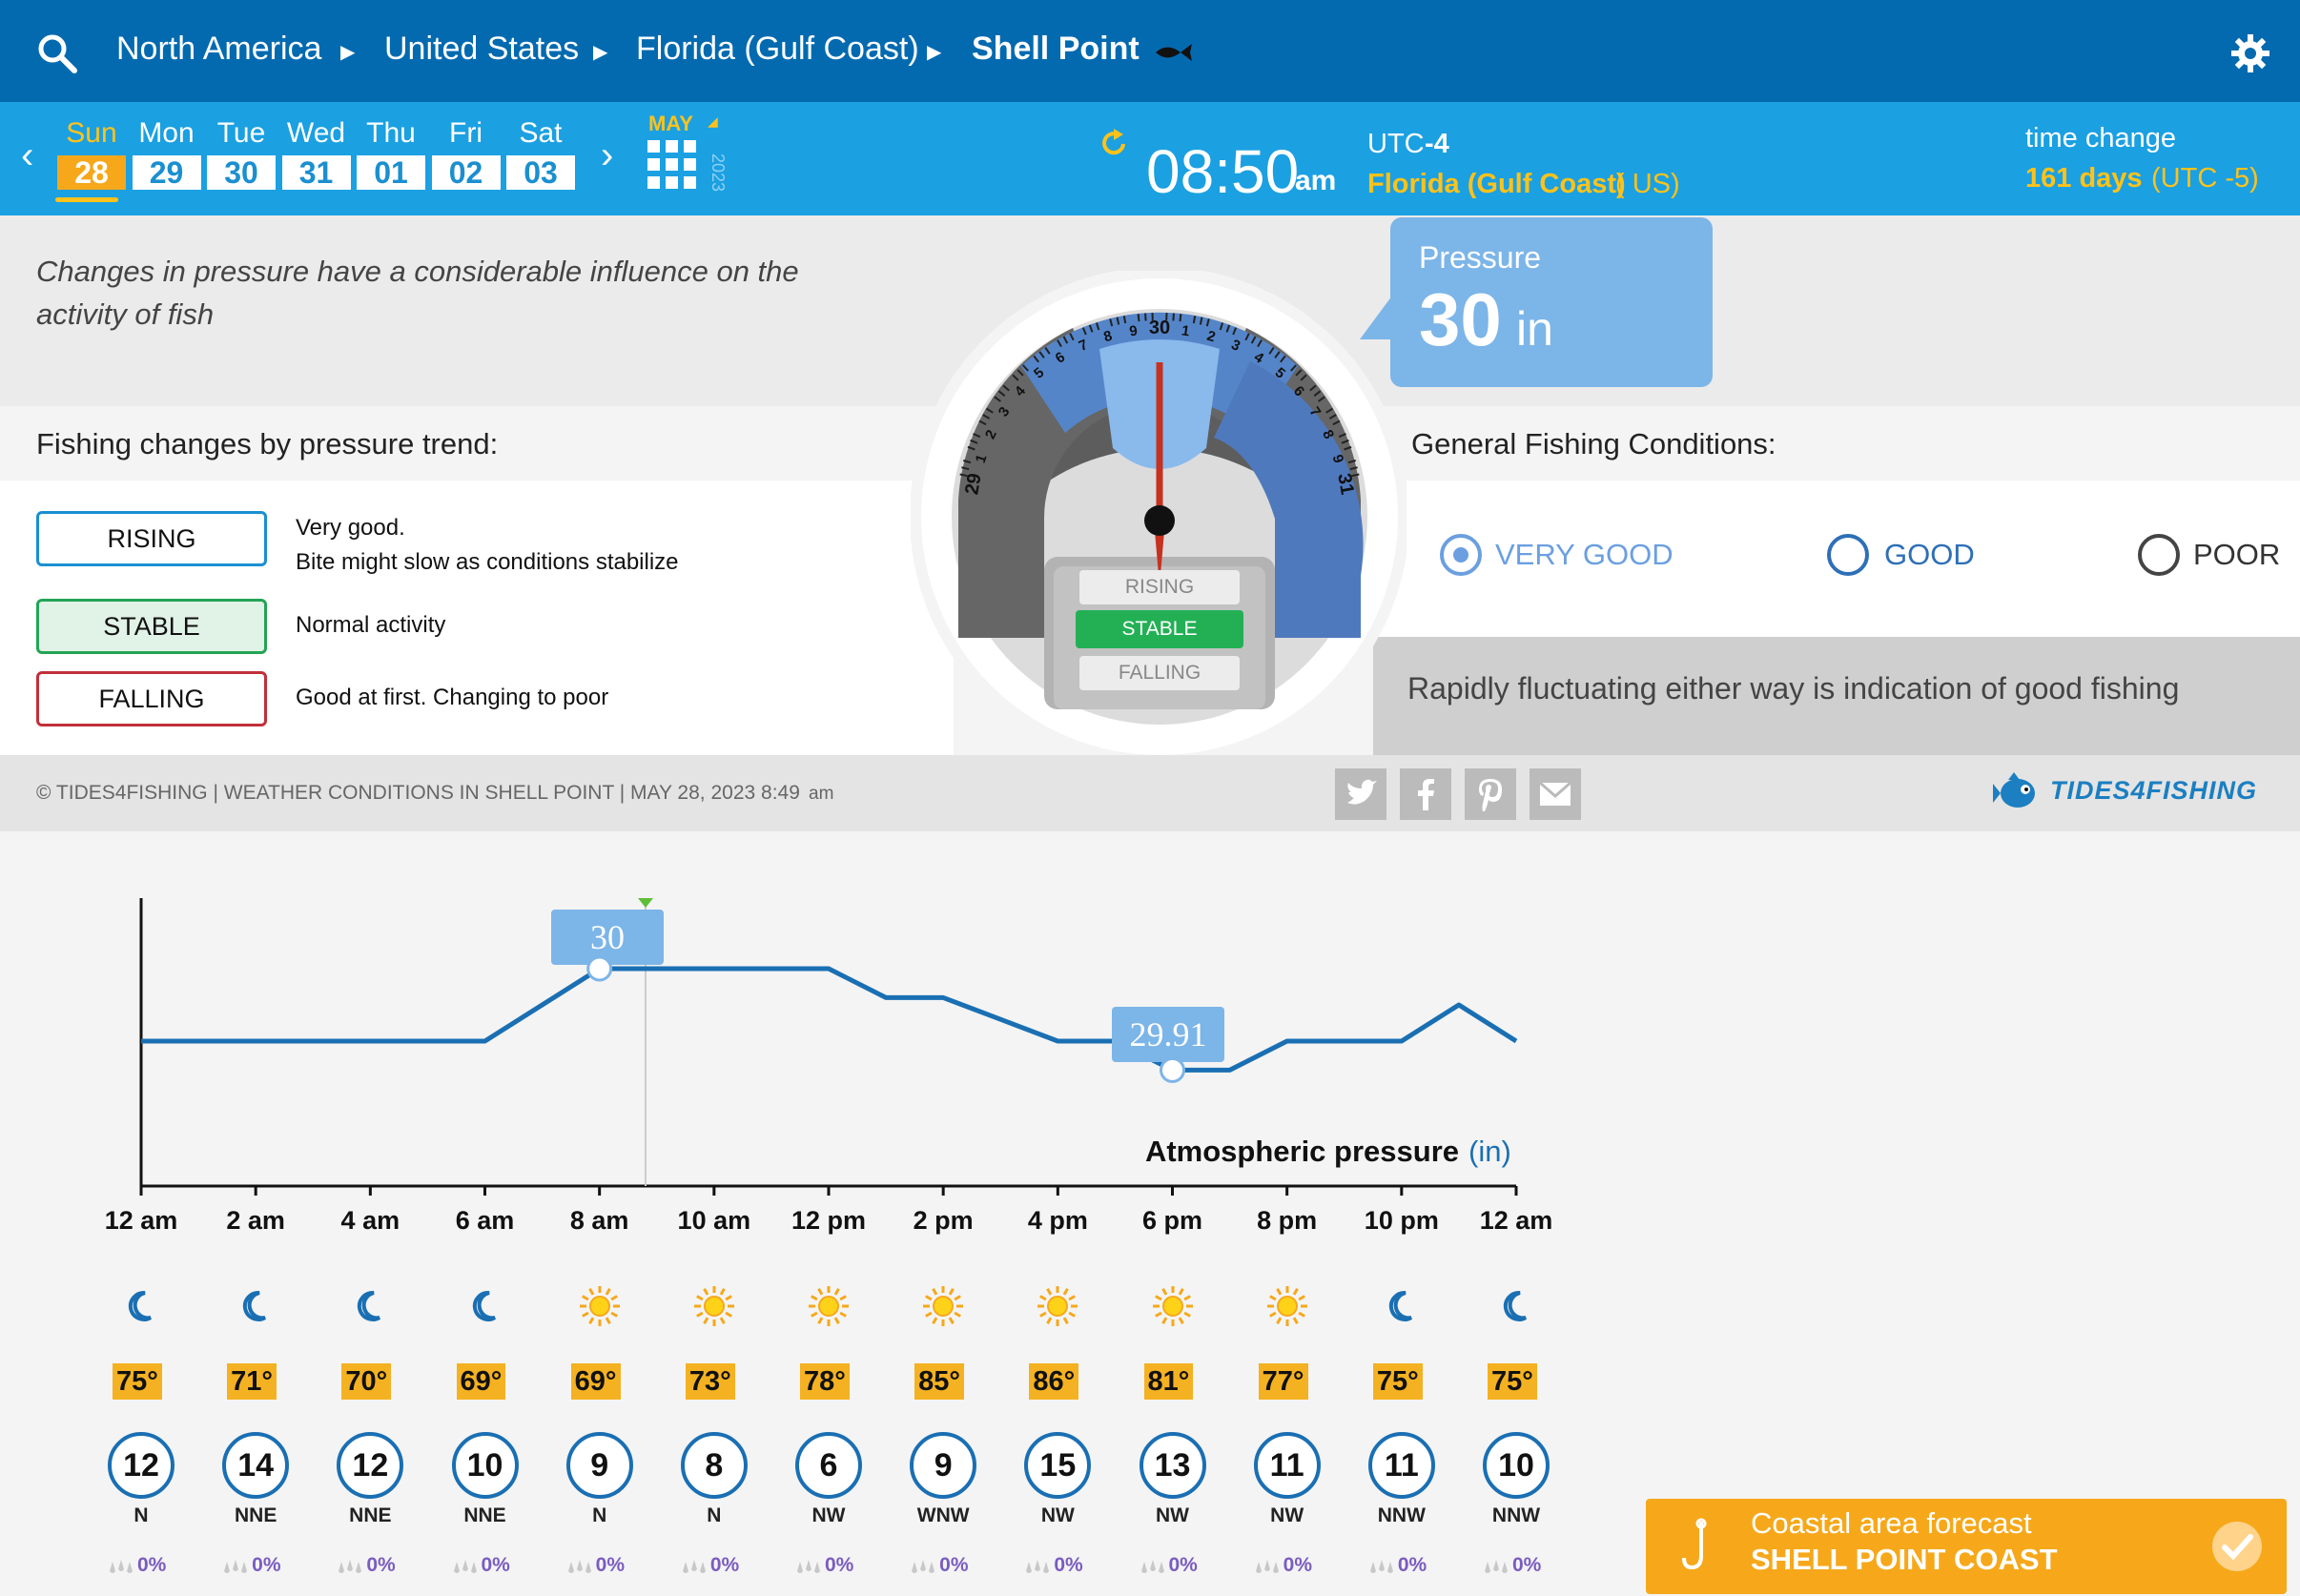 Image resolution: width=2300 pixels, height=1596 pixels. What do you see at coordinates (57, 53) in the screenshot?
I see `search-icon` at bounding box center [57, 53].